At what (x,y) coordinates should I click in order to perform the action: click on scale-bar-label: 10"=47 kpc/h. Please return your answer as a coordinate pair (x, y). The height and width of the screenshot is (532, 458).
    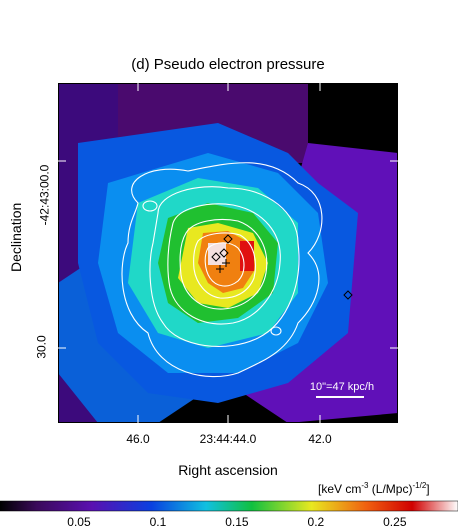
    Looking at the image, I should click on (342, 387).